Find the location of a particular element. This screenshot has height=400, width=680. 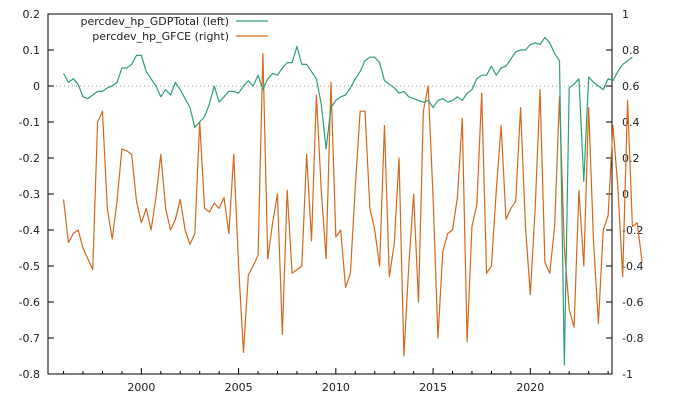

right-tick-label: 0.4 is located at coordinates (631, 122).